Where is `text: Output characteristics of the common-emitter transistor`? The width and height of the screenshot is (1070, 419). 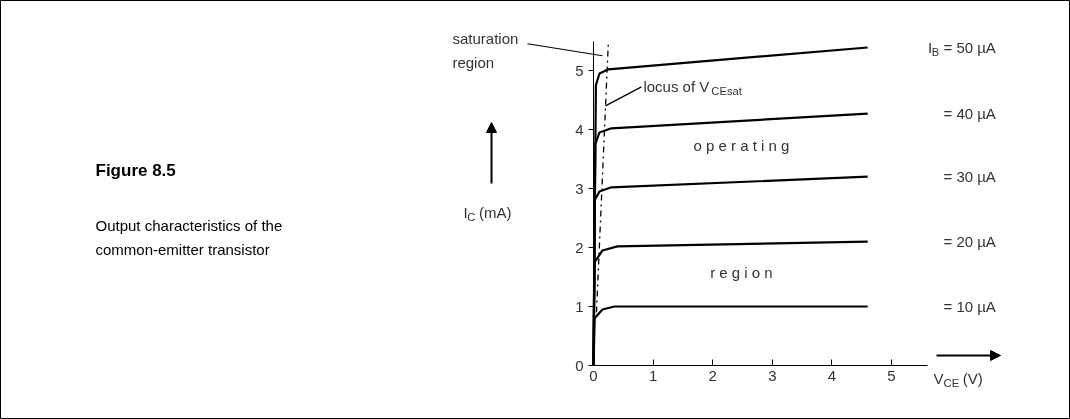 text: Output characteristics of the common-emitter transistor is located at coordinates (189, 237).